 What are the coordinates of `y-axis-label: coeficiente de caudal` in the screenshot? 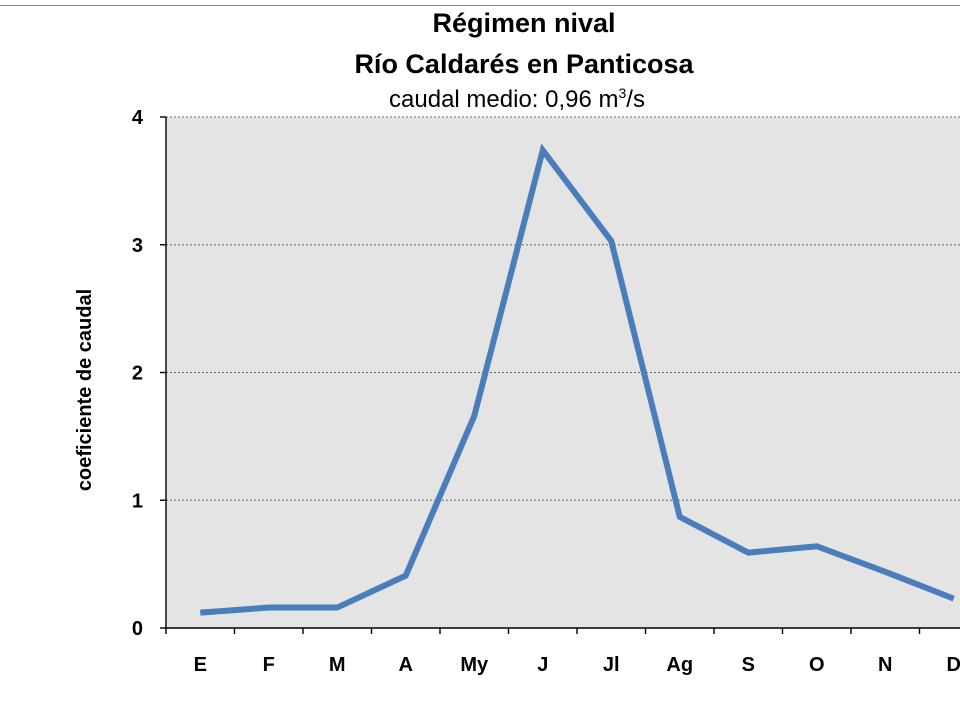 It's located at (85, 390).